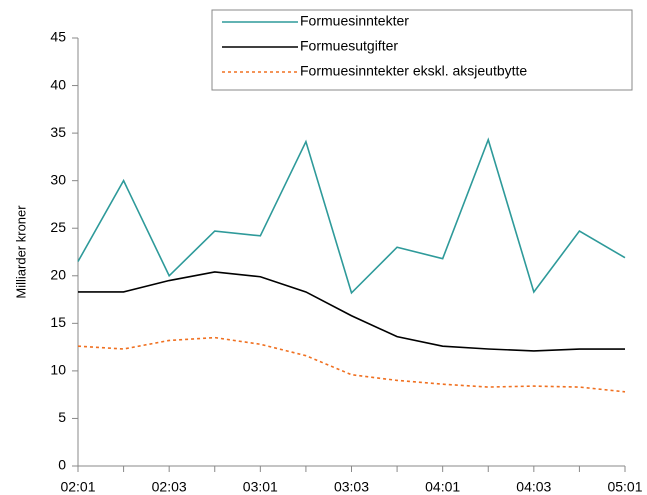 The height and width of the screenshot is (495, 647). I want to click on legend-label: Formuesutgifter, so click(349, 46).